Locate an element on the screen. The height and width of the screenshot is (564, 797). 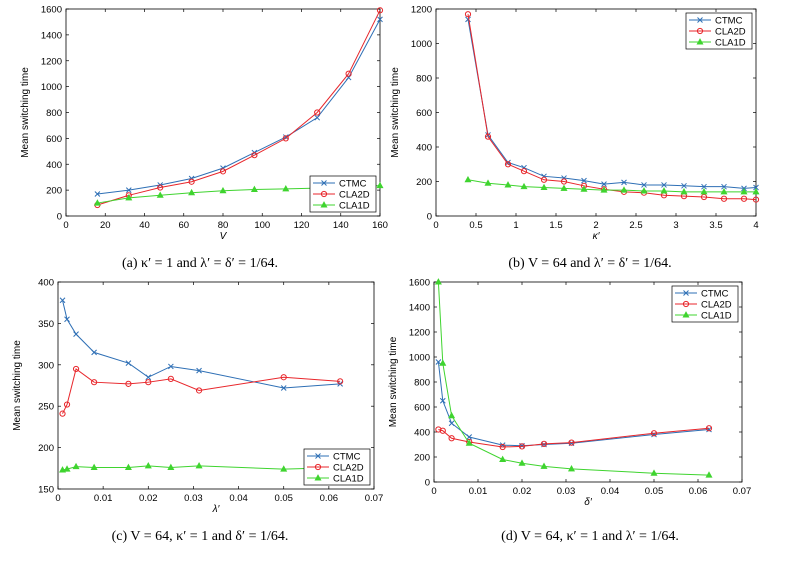
legend-label: CLA2D is located at coordinates (716, 305).